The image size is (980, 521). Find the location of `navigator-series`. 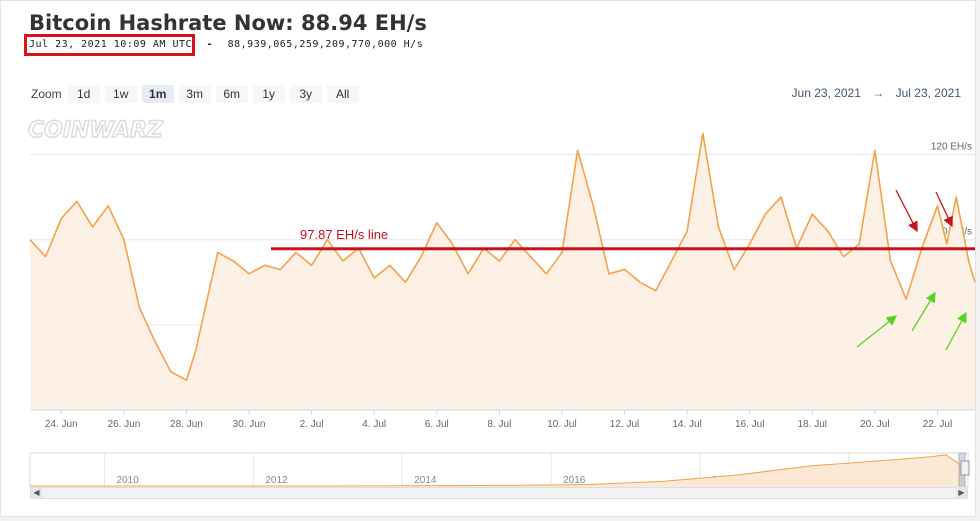

navigator-series is located at coordinates (497, 470).